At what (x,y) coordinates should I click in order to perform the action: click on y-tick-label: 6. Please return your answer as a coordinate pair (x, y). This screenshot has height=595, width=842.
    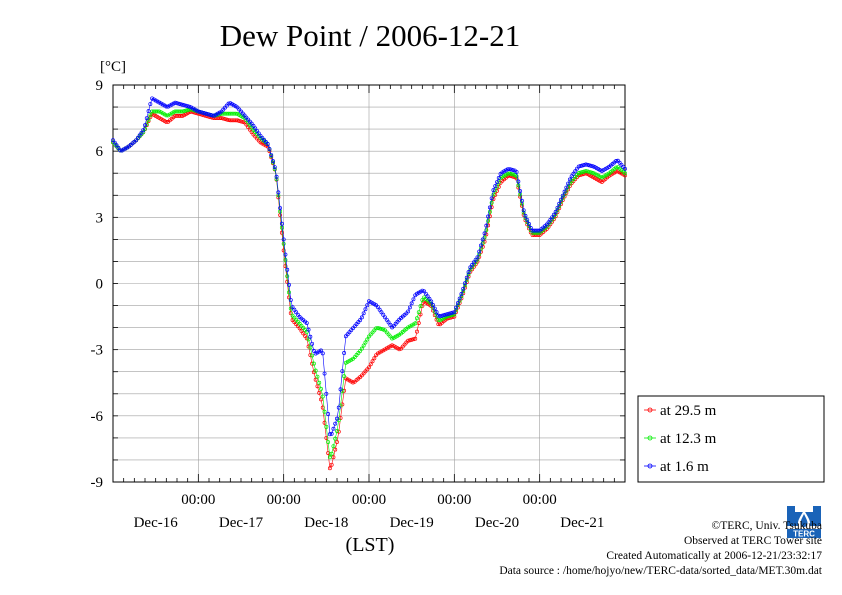
    Looking at the image, I should click on (100, 152).